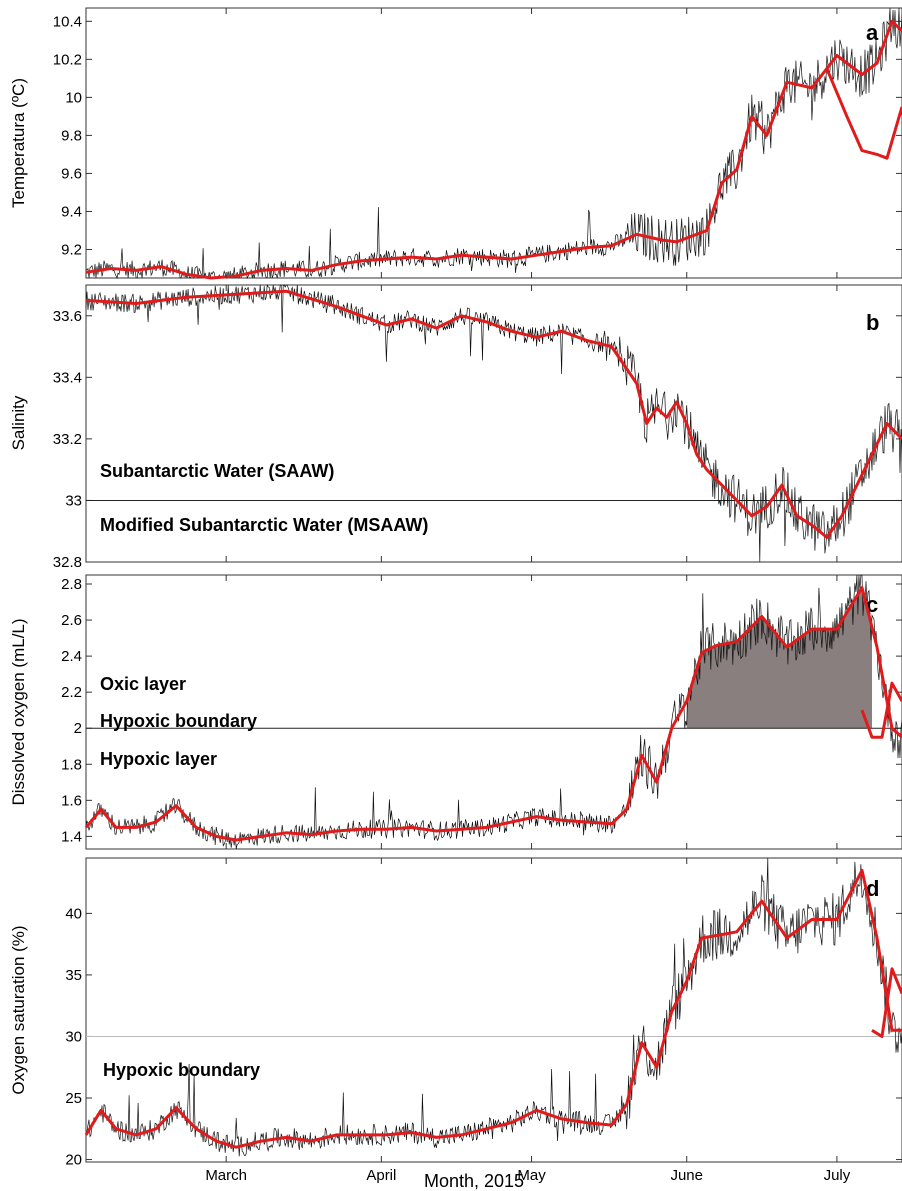 The image size is (902, 1191). Describe the element at coordinates (686, 1175) in the screenshot. I see `month-label: June` at that location.